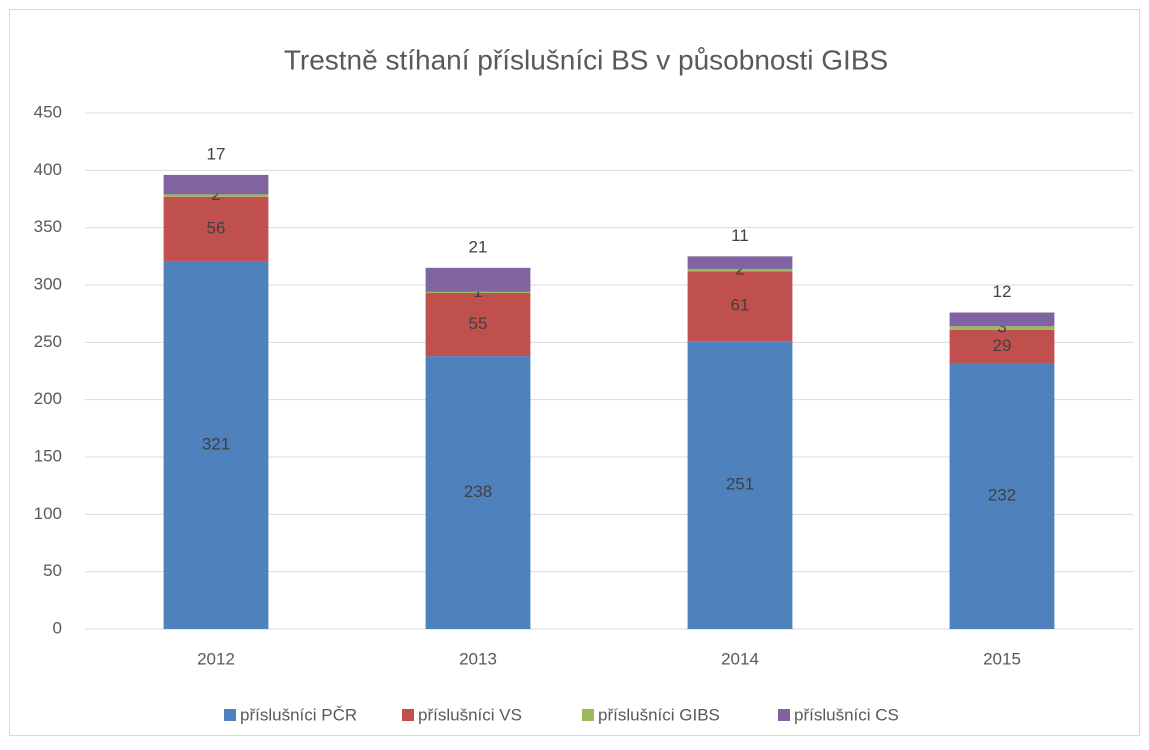  I want to click on y-tick-label: 250, so click(48, 341).